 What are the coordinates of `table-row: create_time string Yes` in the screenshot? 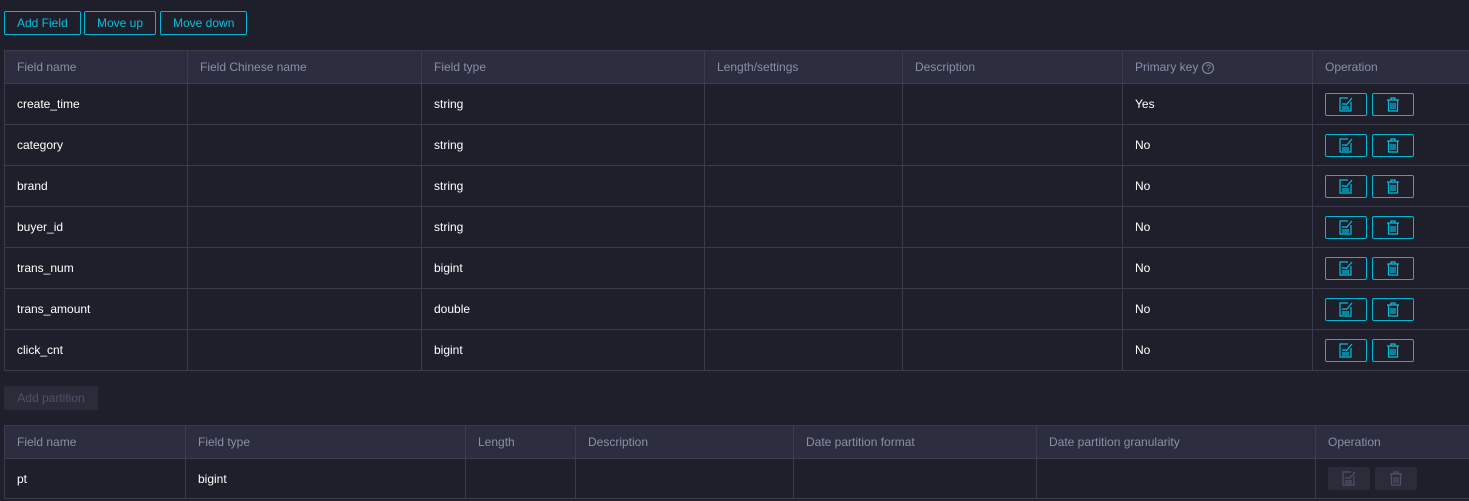 It's located at (736, 104).